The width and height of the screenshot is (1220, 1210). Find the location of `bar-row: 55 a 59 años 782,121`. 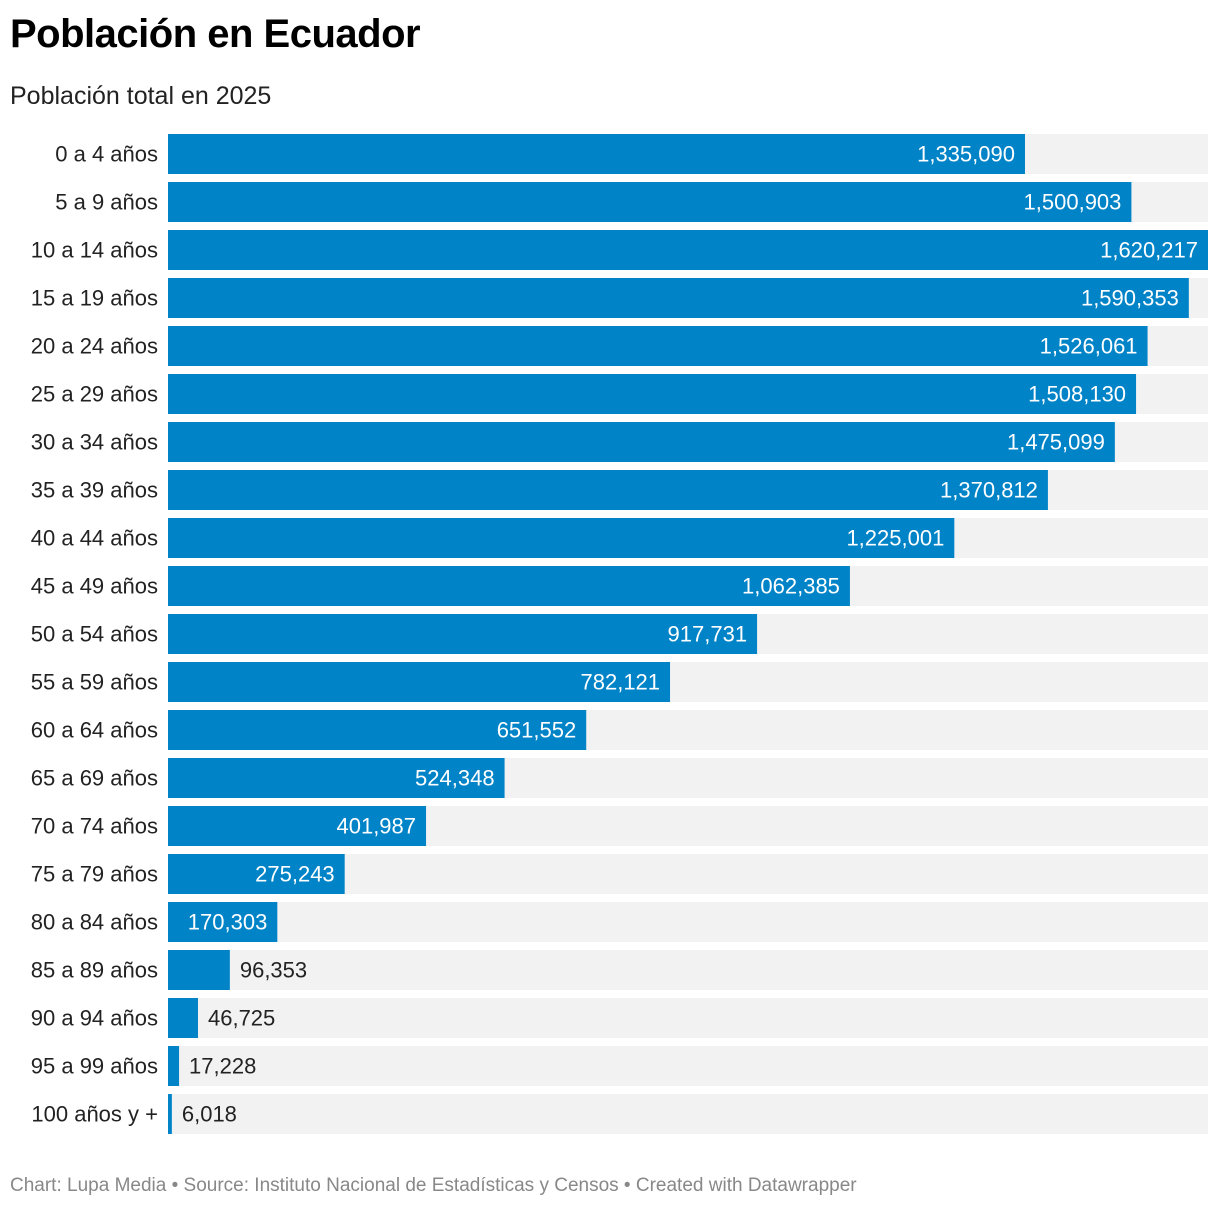

bar-row: 55 a 59 años 782,121 is located at coordinates (619, 682).